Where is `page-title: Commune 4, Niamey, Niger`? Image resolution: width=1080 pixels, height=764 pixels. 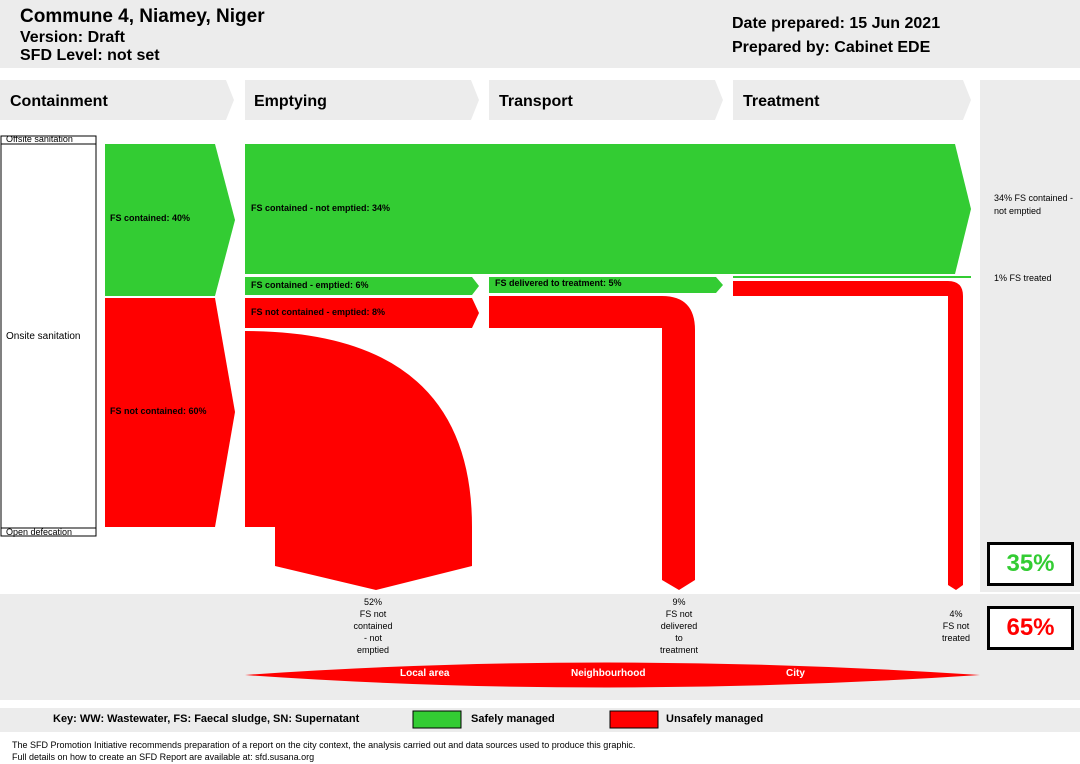 page-title: Commune 4, Niamey, Niger is located at coordinates (142, 16).